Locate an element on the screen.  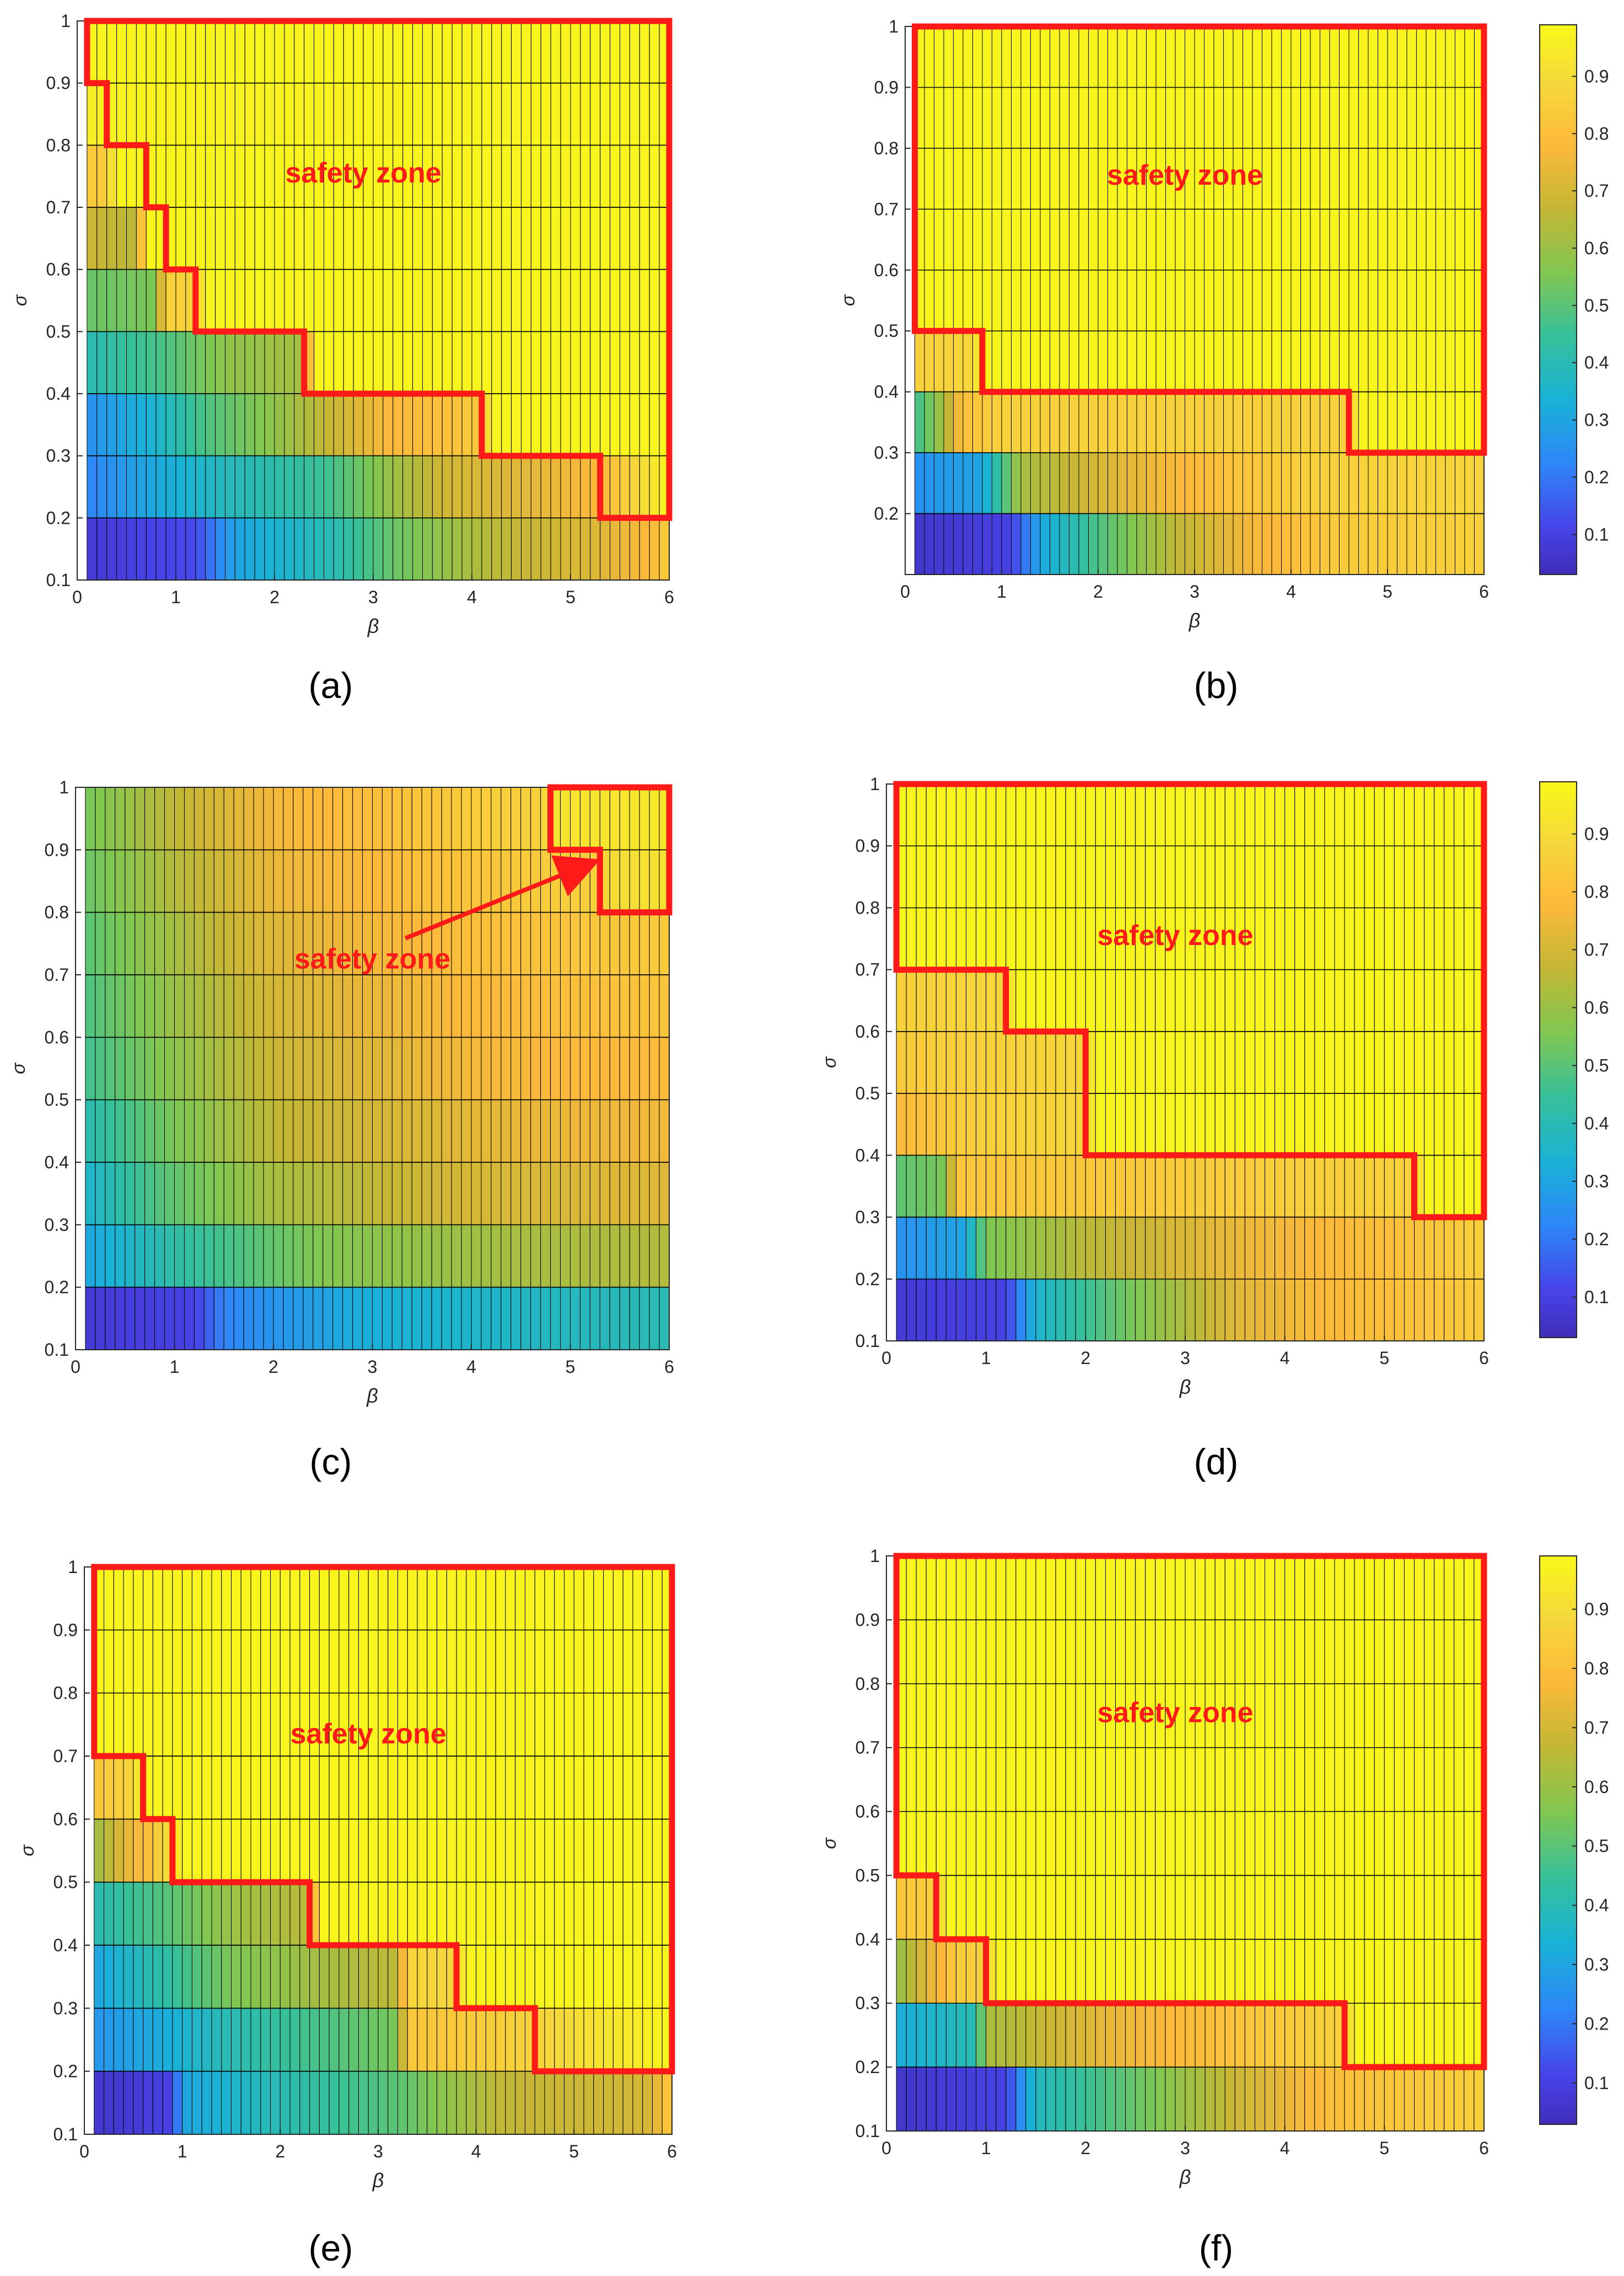
x-tick-label: 5 is located at coordinates (1387, 592).